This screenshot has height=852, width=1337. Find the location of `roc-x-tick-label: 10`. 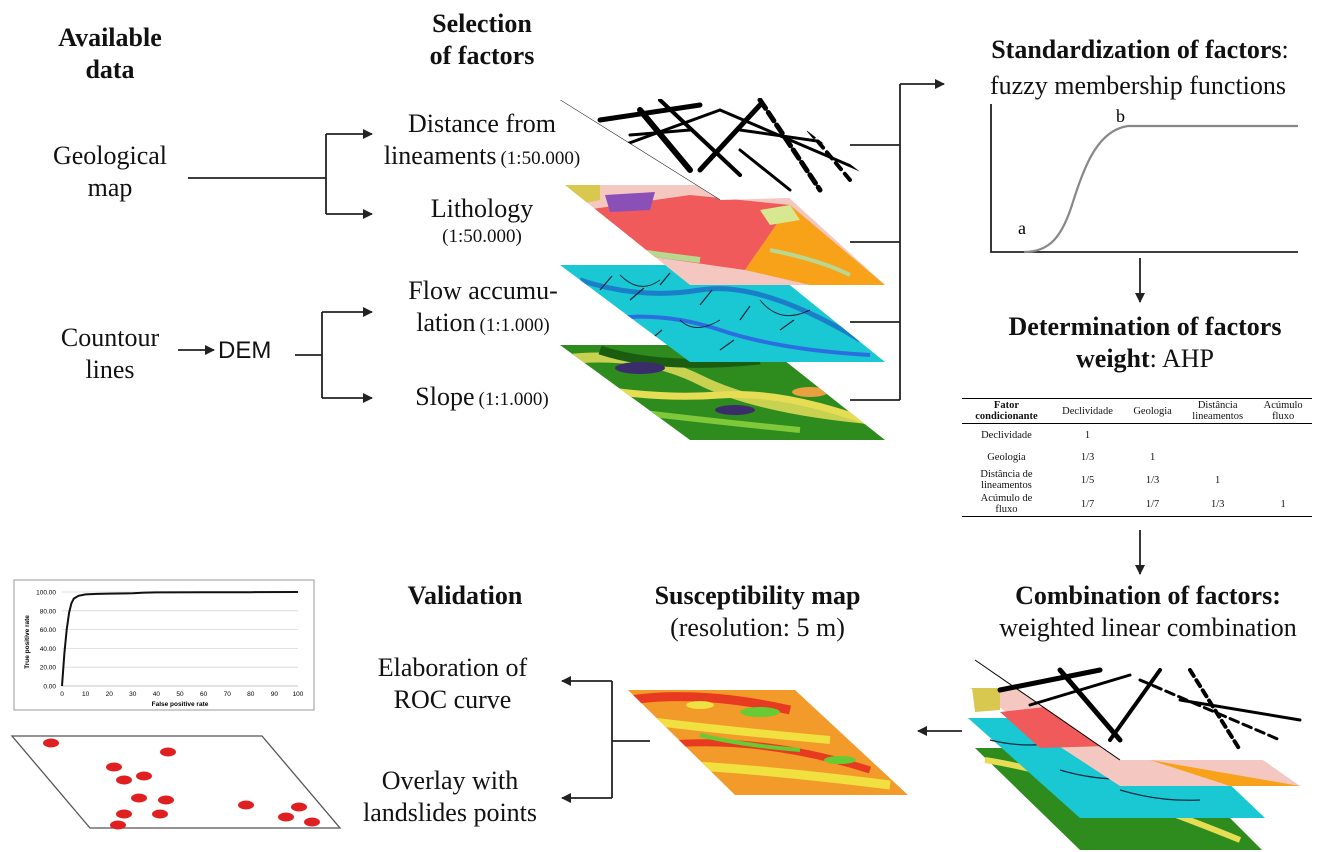

roc-x-tick-label: 10 is located at coordinates (86, 694).